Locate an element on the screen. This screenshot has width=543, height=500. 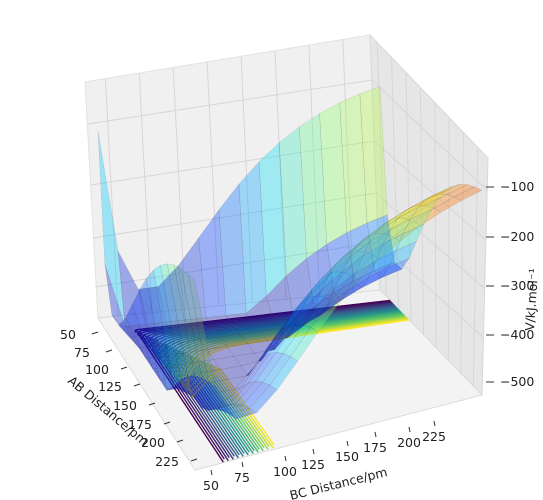
x-tick-label: 100 is located at coordinates (97, 369).